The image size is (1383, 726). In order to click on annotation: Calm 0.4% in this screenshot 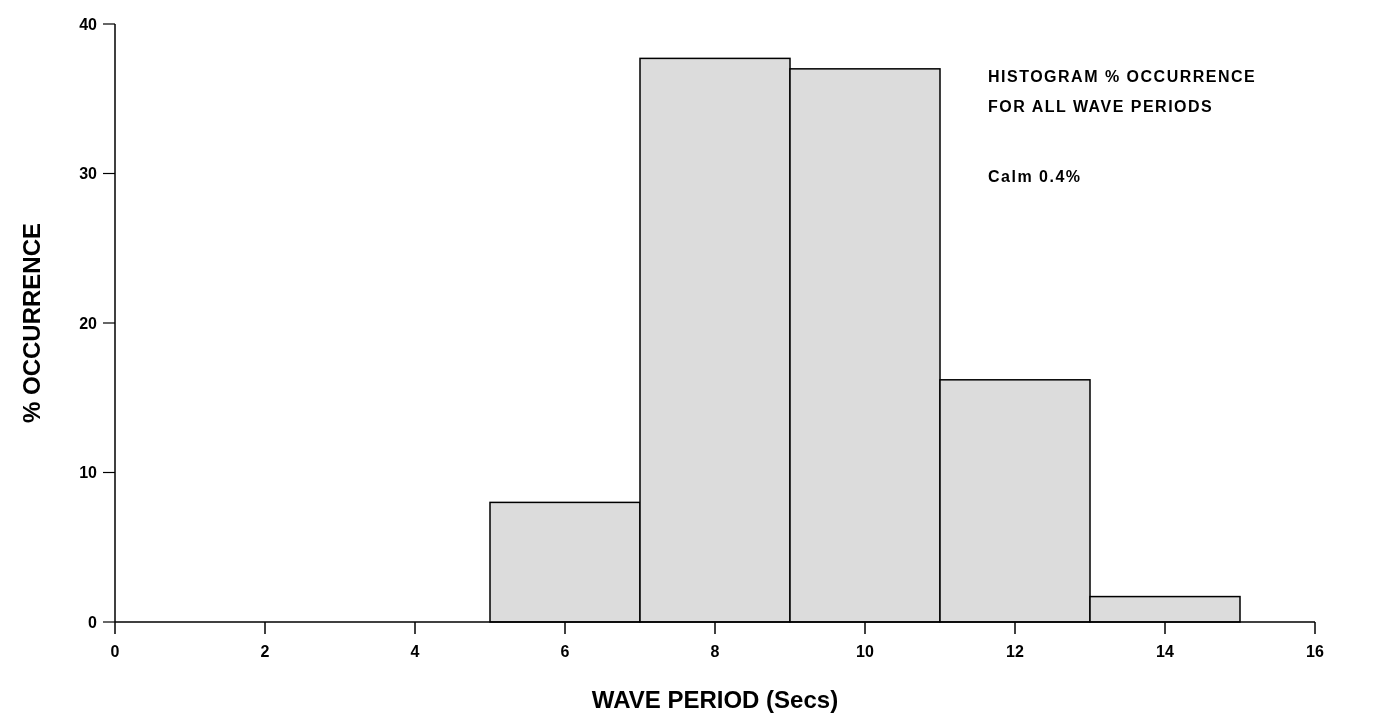, I will do `click(1035, 176)`.